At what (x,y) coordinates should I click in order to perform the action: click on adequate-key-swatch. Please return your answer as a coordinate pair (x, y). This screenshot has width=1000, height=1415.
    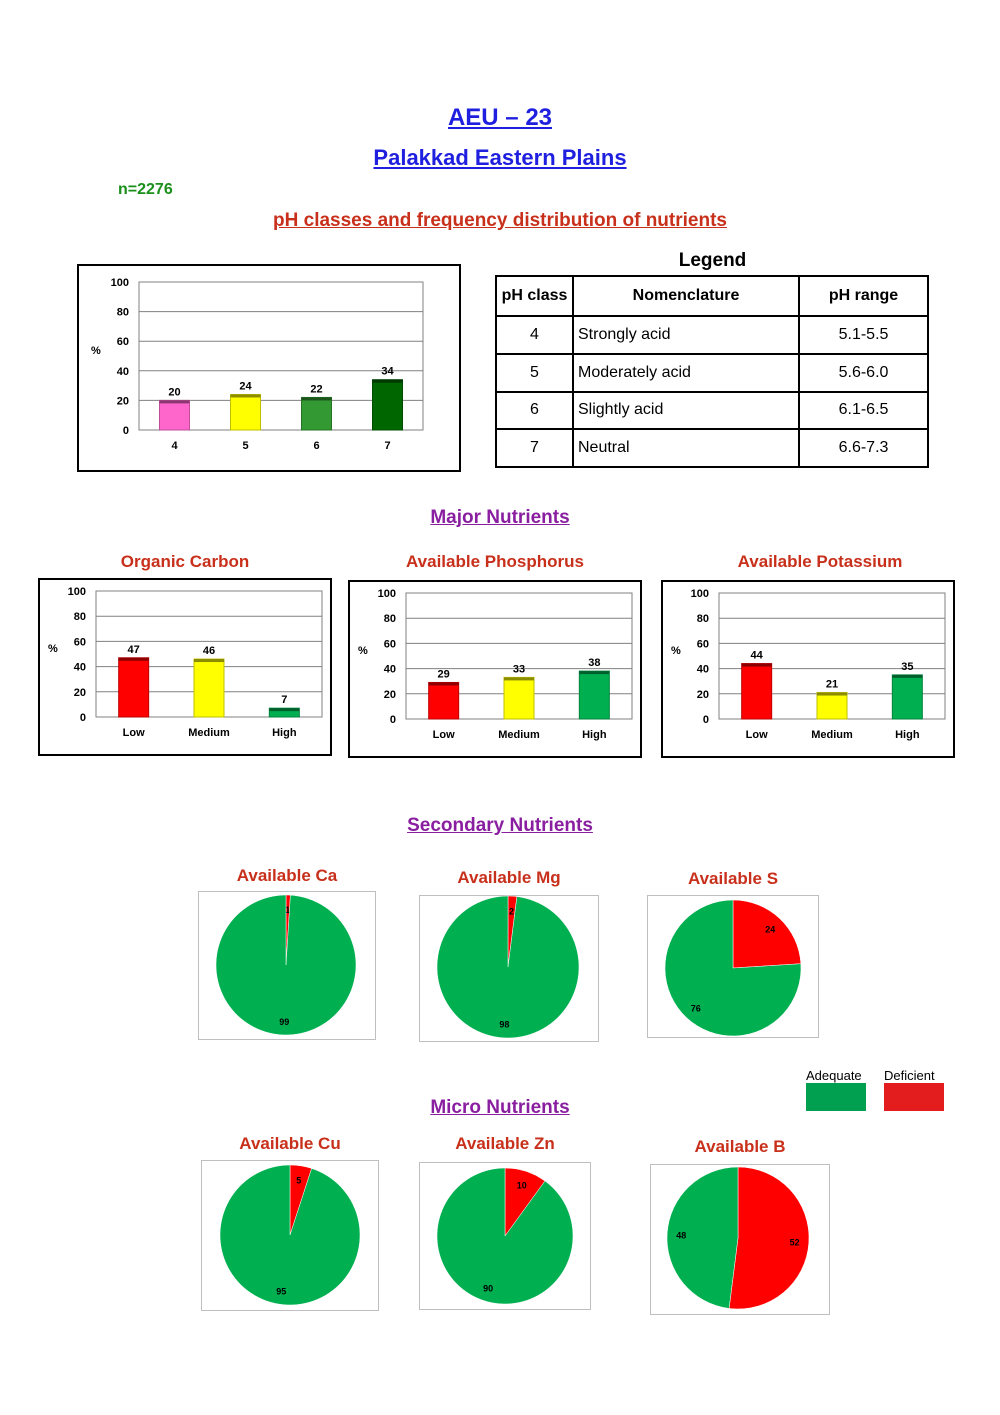
    Looking at the image, I should click on (836, 1097).